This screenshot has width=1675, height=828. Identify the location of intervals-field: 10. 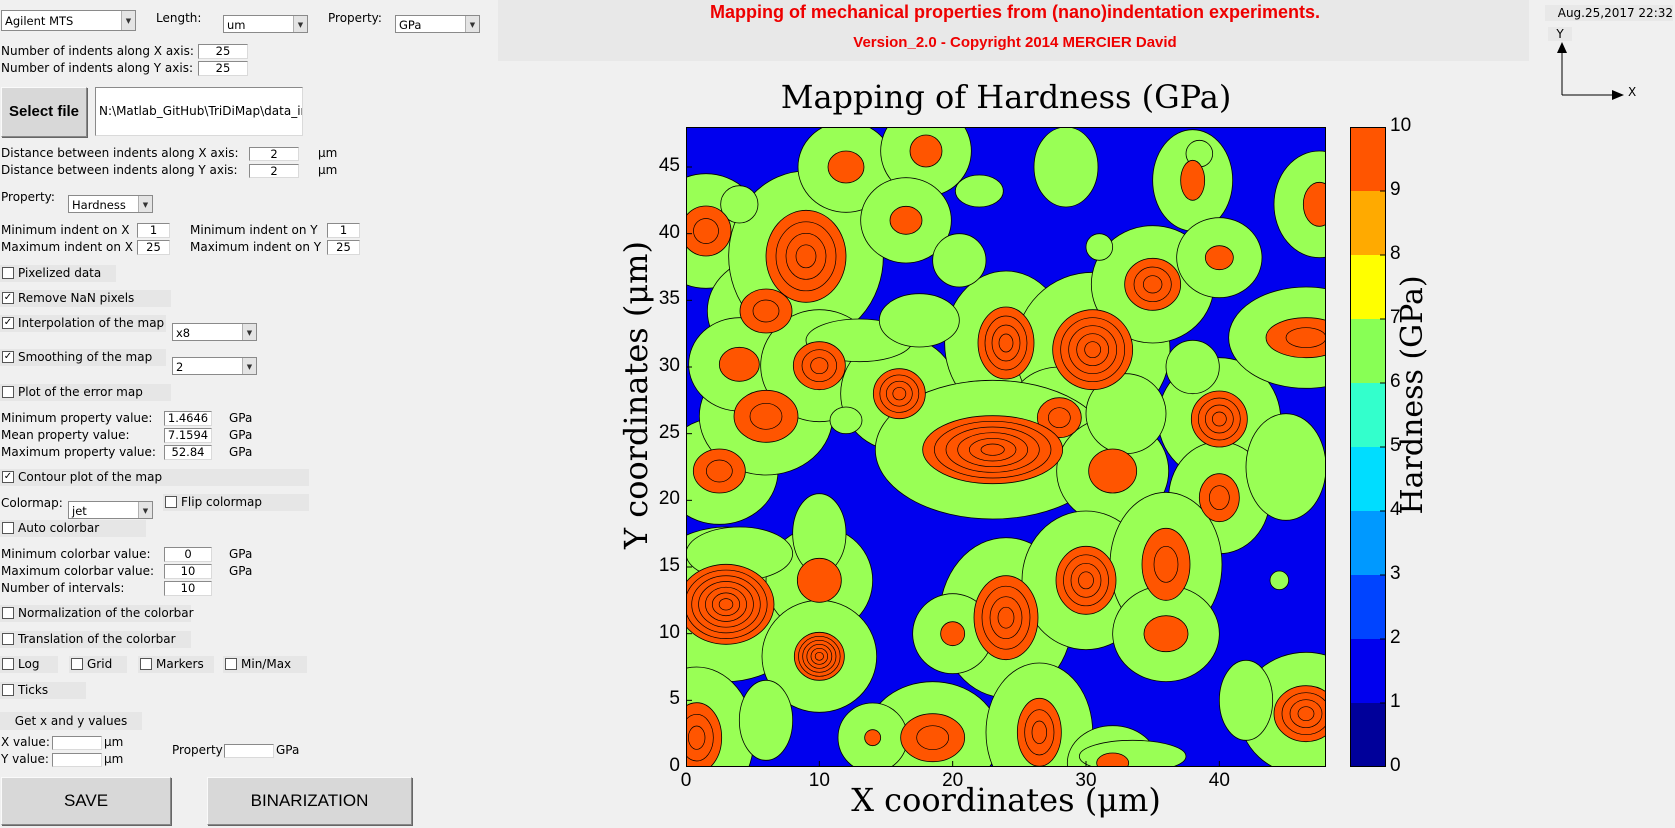
(188, 588).